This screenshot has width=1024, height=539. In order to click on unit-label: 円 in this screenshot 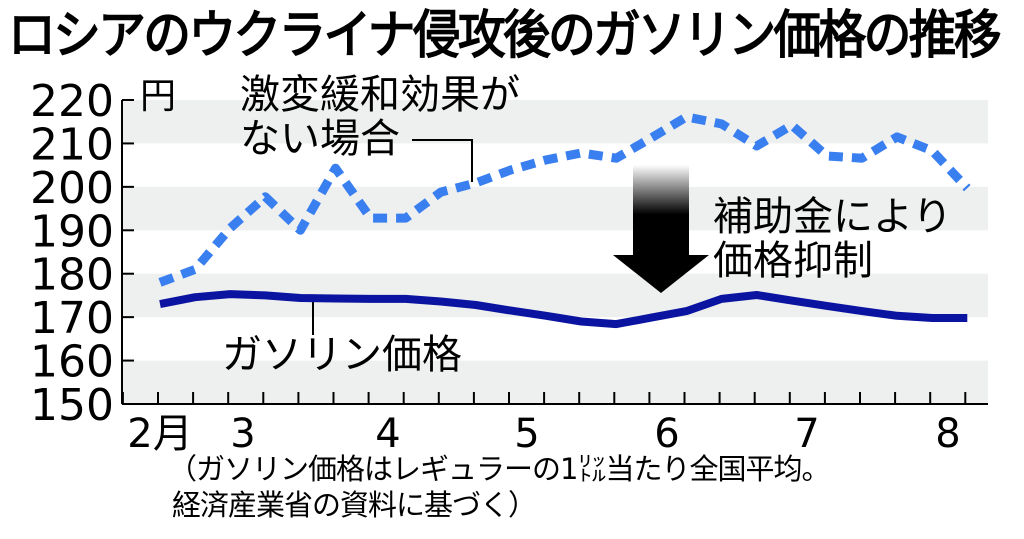, I will do `click(158, 96)`.